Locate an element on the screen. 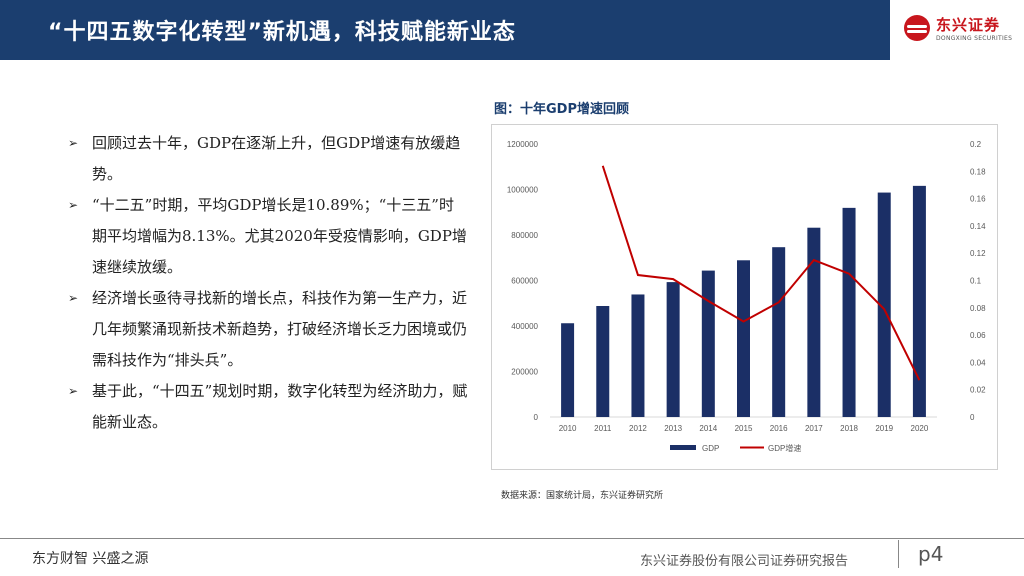 This screenshot has height=576, width=1024. y-right-tick-label: 0 is located at coordinates (972, 417).